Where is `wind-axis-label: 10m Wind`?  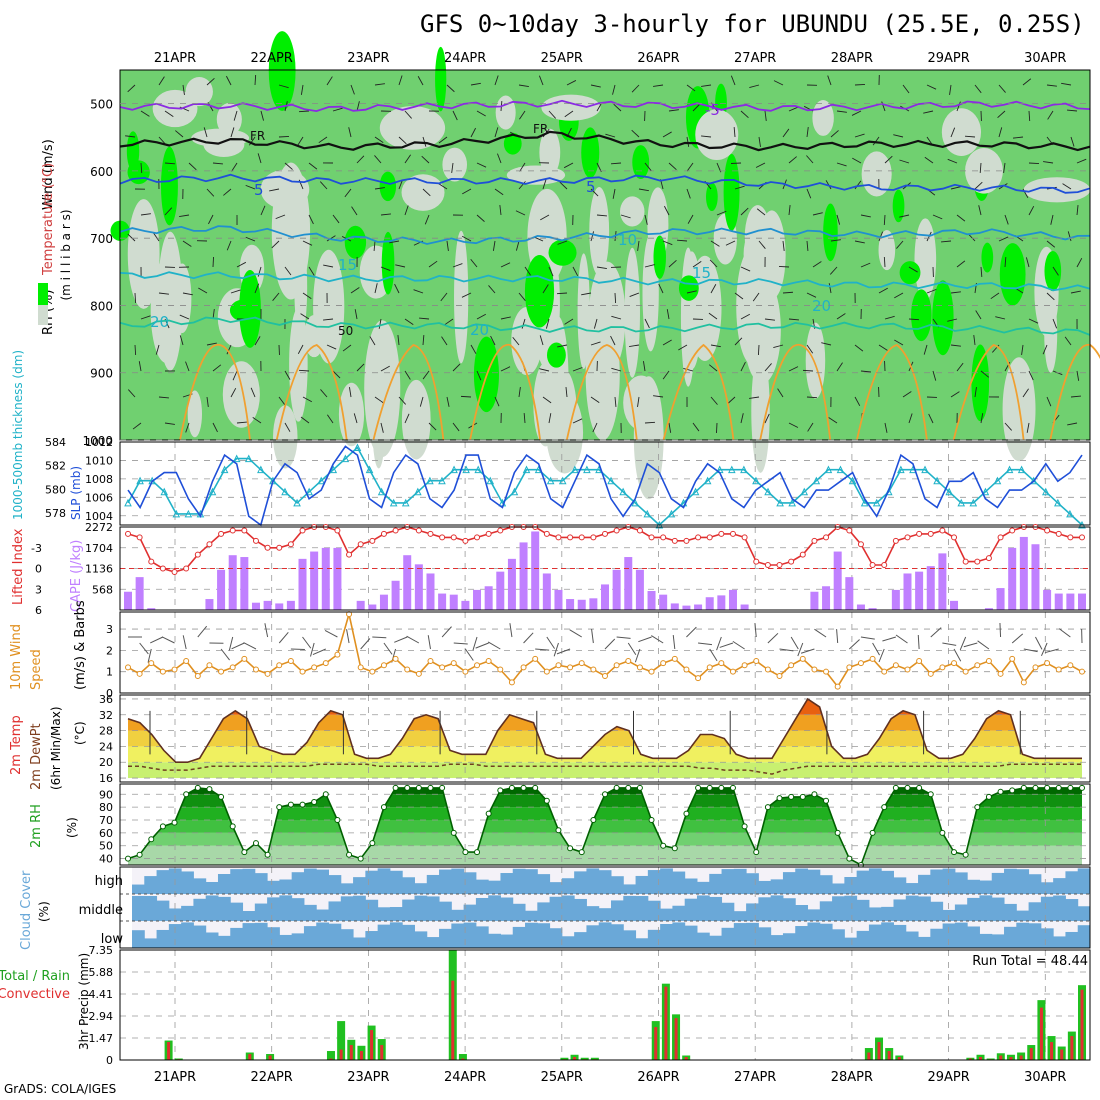 wind-axis-label: 10m Wind is located at coordinates (16, 657).